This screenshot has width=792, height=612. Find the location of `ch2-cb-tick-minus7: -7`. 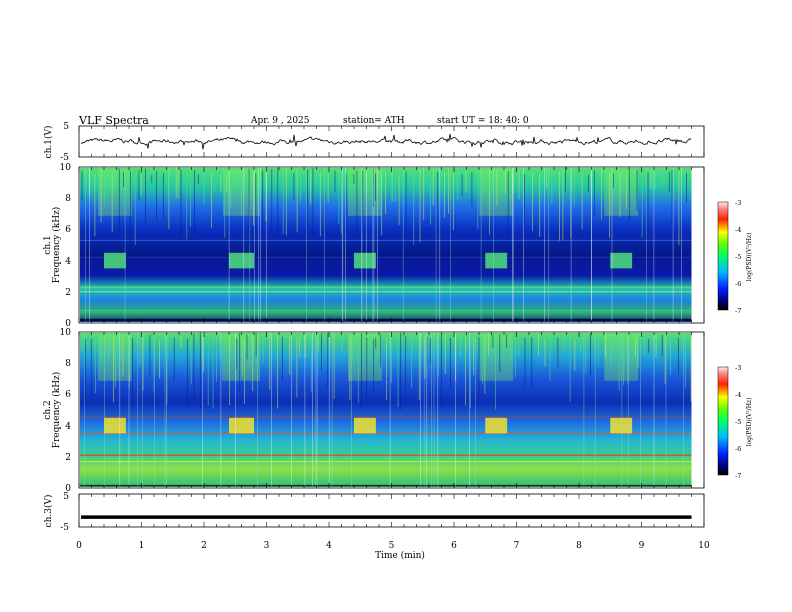

ch2-cb-tick-minus7: -7 is located at coordinates (738, 476).